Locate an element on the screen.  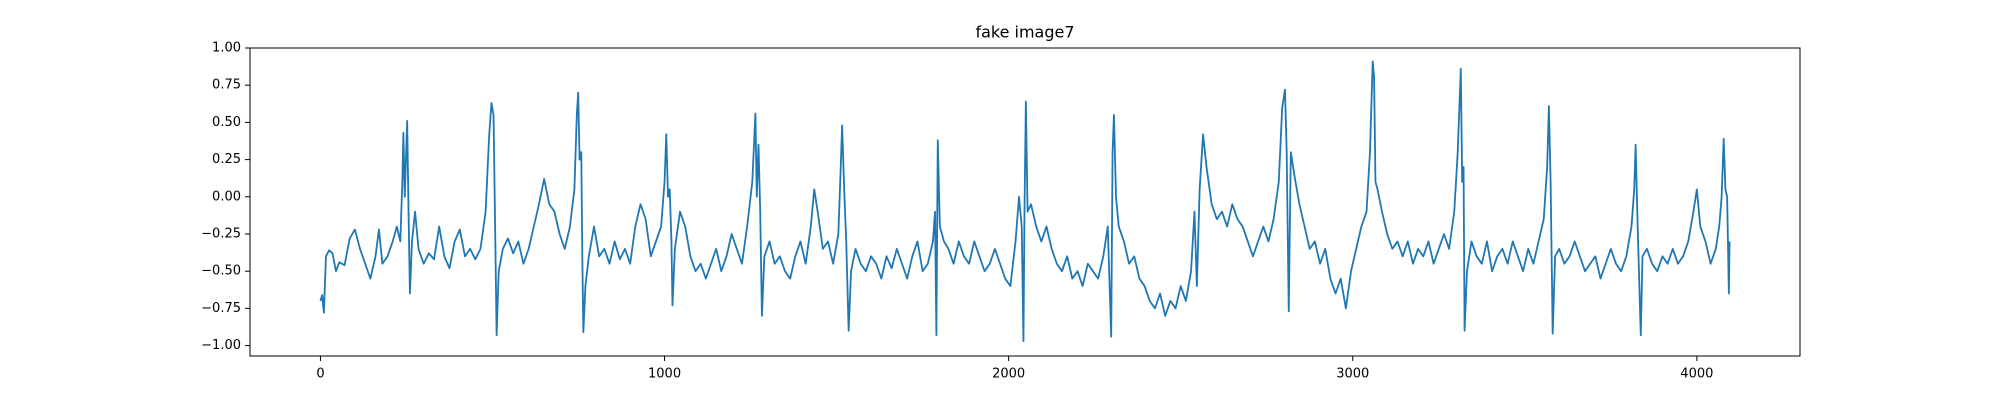
x-tick-label: 3000 is located at coordinates (1352, 374).